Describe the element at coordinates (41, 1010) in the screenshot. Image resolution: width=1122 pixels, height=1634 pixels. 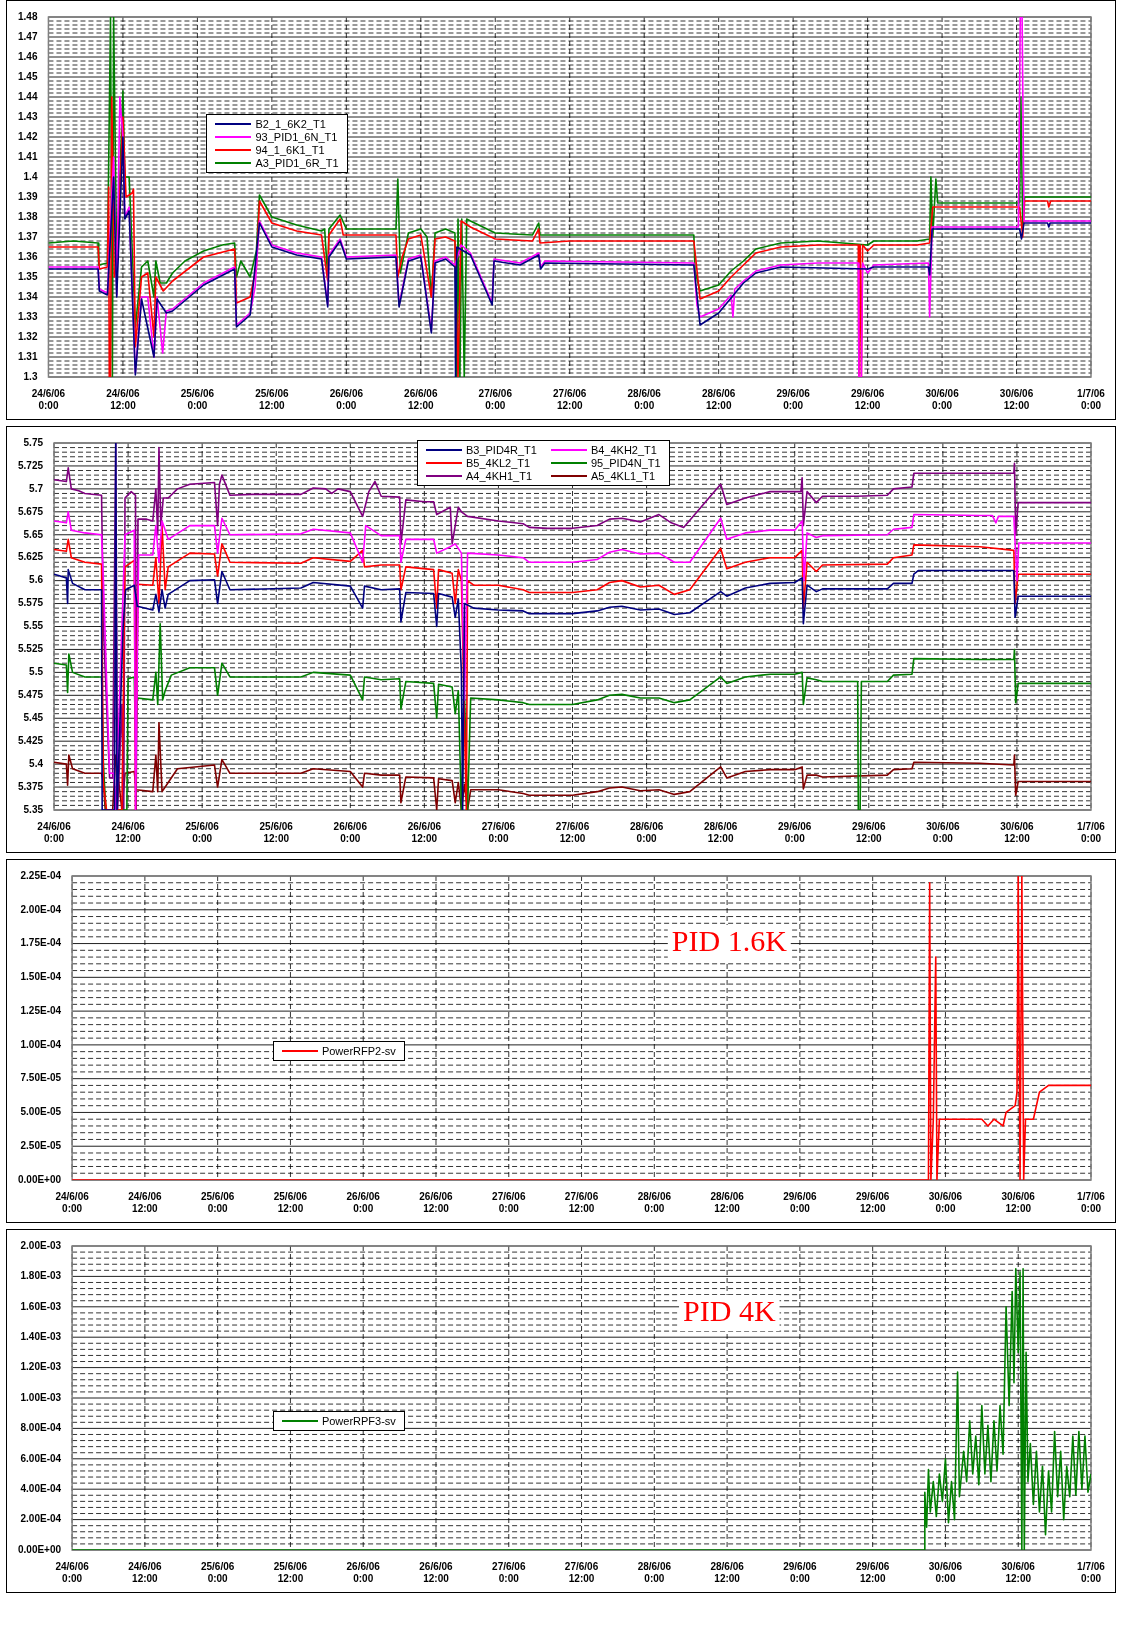
I see `y-tick-label: 1.25E-04` at that location.